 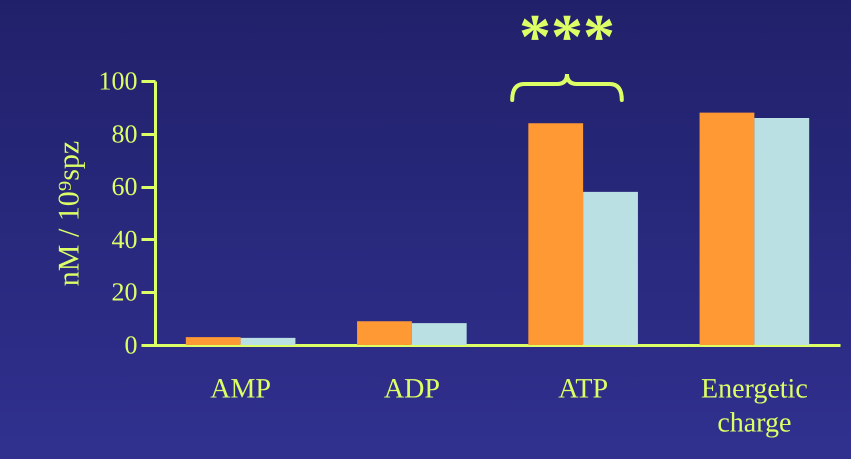 I want to click on x-tick-label: AMP, so click(x=240, y=389).